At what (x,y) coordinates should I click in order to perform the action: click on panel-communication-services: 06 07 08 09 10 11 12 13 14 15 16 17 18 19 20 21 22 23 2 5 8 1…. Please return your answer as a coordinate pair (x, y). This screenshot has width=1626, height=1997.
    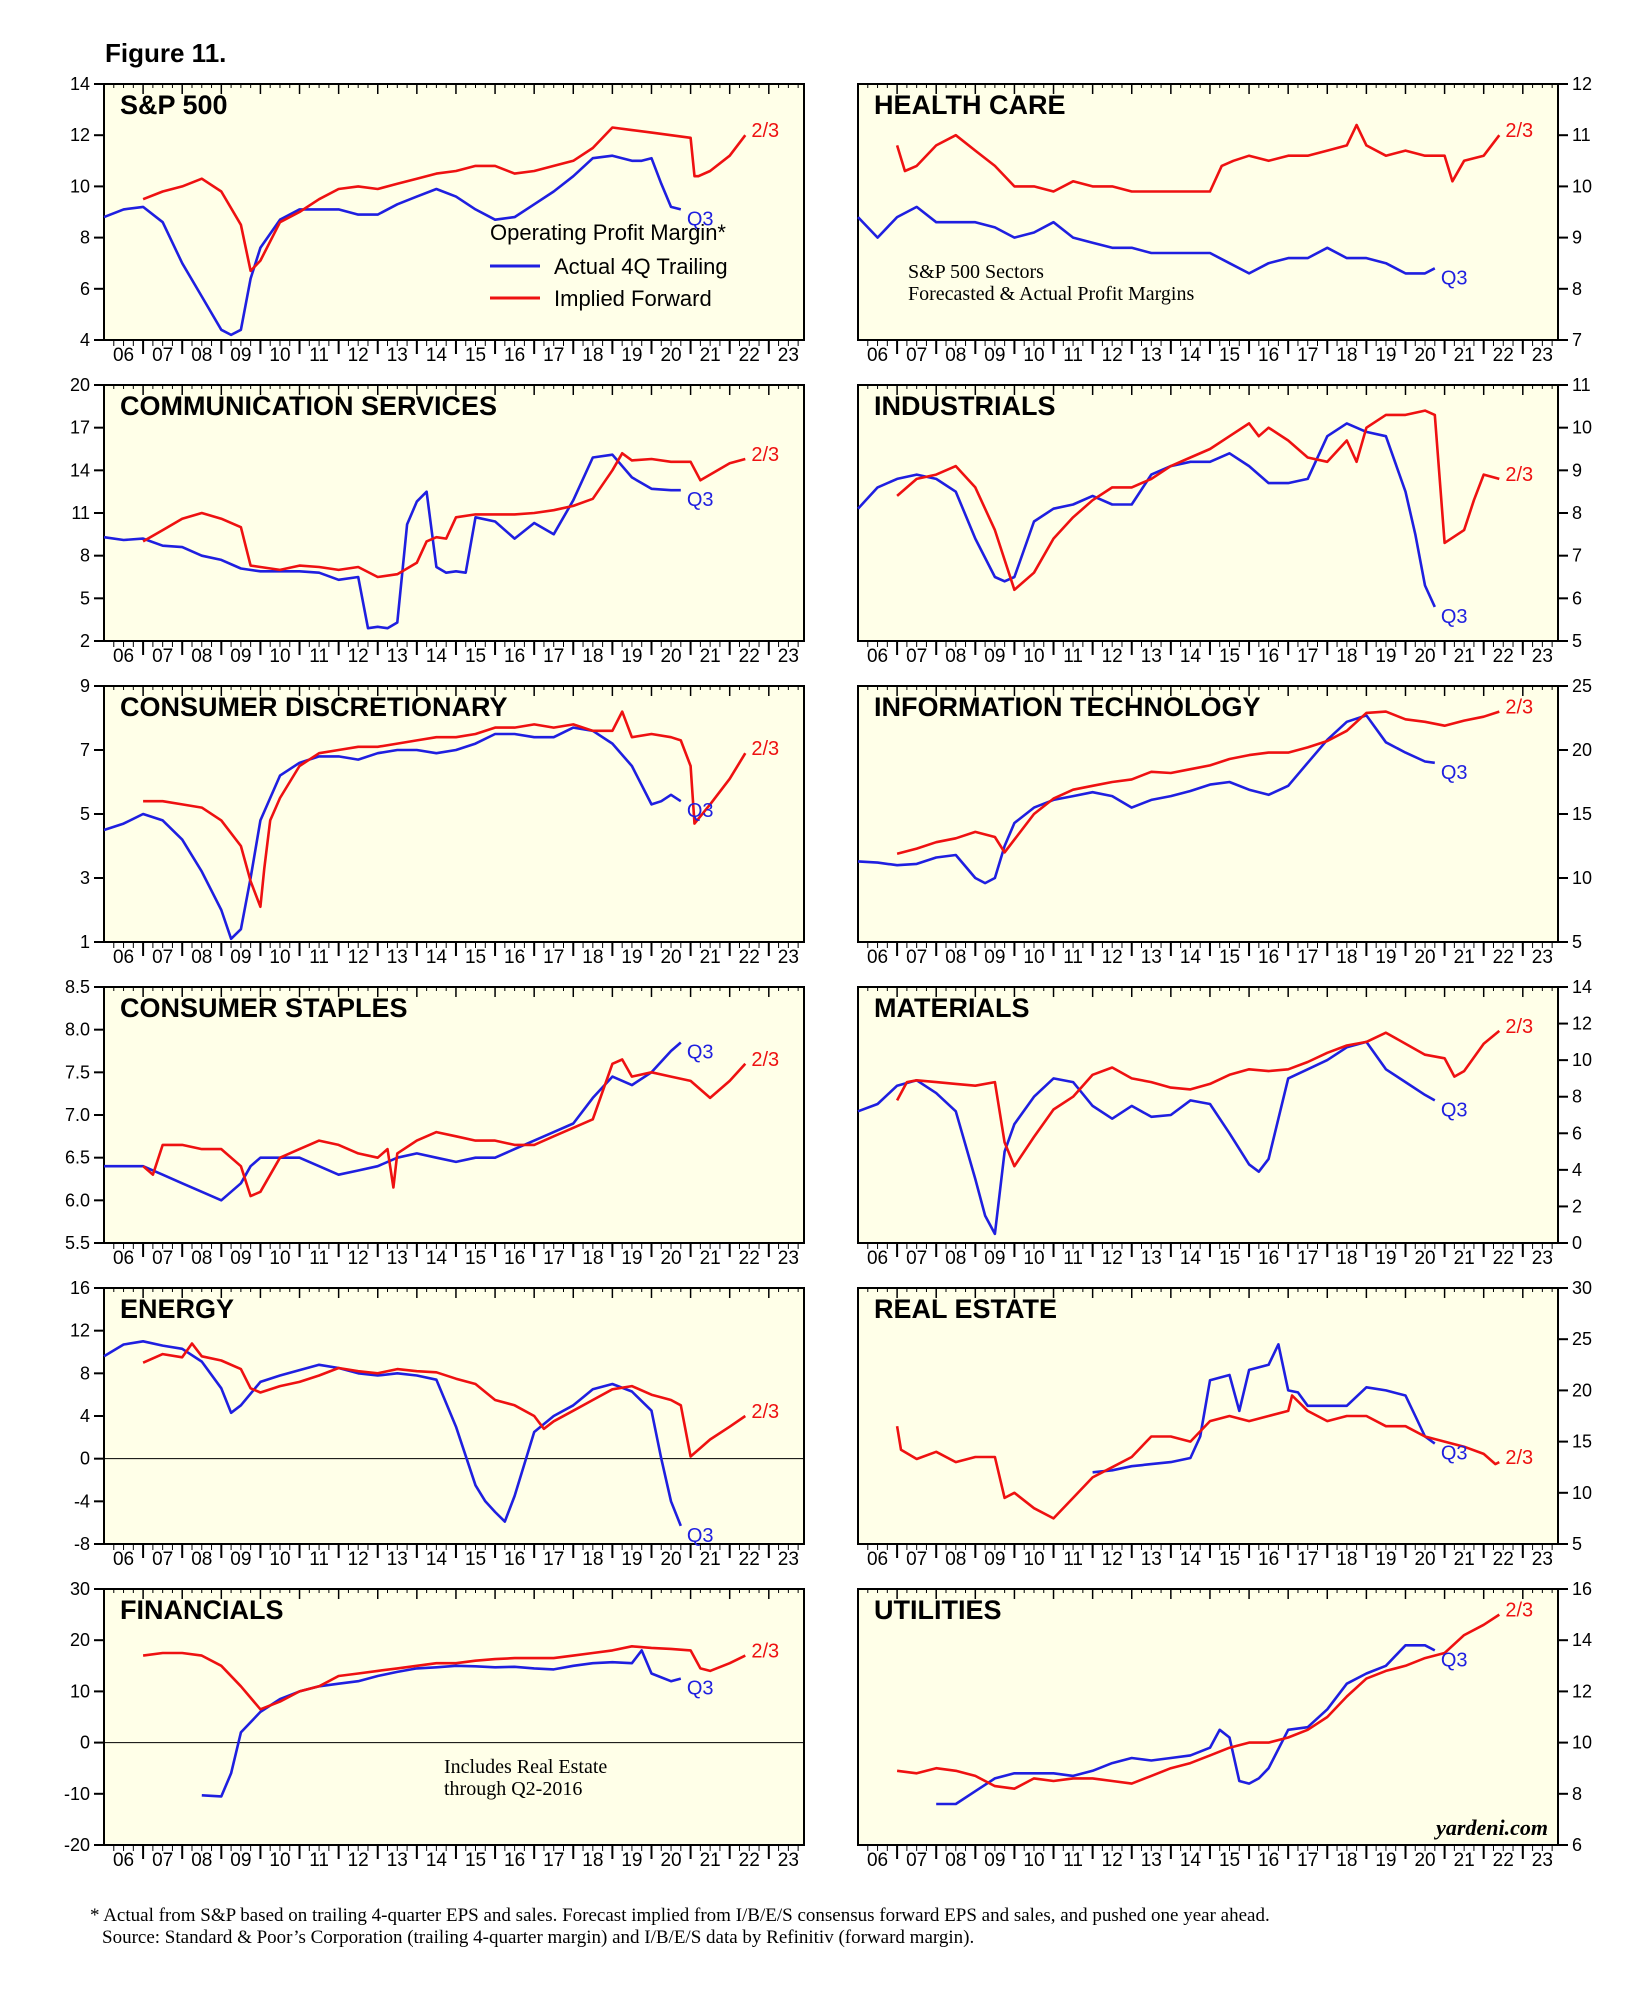
    Looking at the image, I should click on (437, 521).